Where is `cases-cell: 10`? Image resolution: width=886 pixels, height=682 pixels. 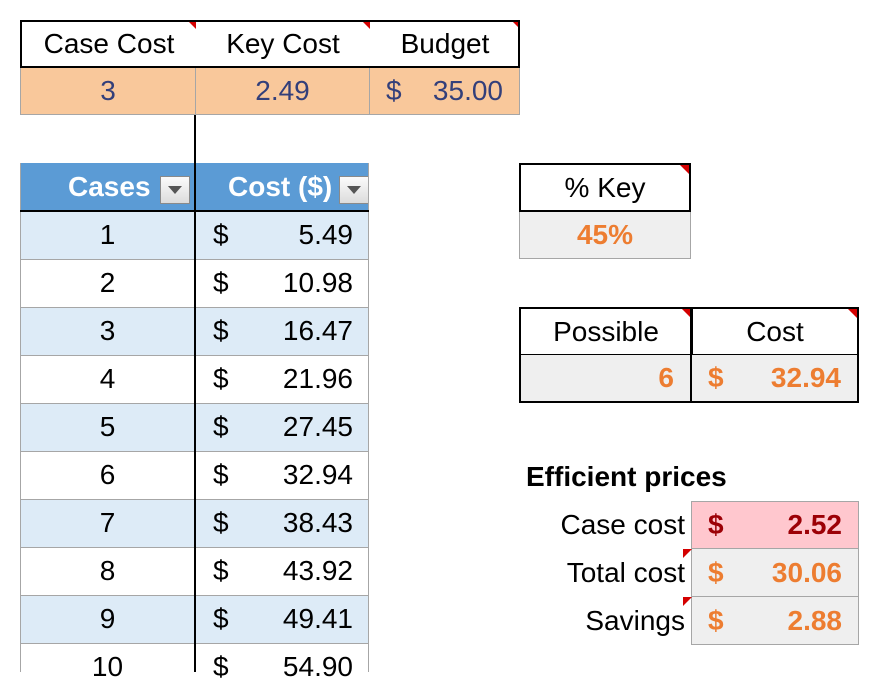
cases-cell: 10 is located at coordinates (107, 662).